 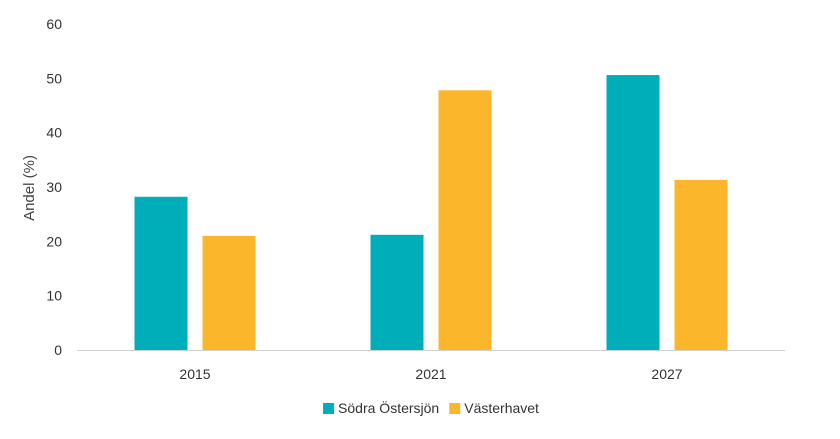 I want to click on legend: Södra Östersjön Västerhavet, so click(x=431, y=407).